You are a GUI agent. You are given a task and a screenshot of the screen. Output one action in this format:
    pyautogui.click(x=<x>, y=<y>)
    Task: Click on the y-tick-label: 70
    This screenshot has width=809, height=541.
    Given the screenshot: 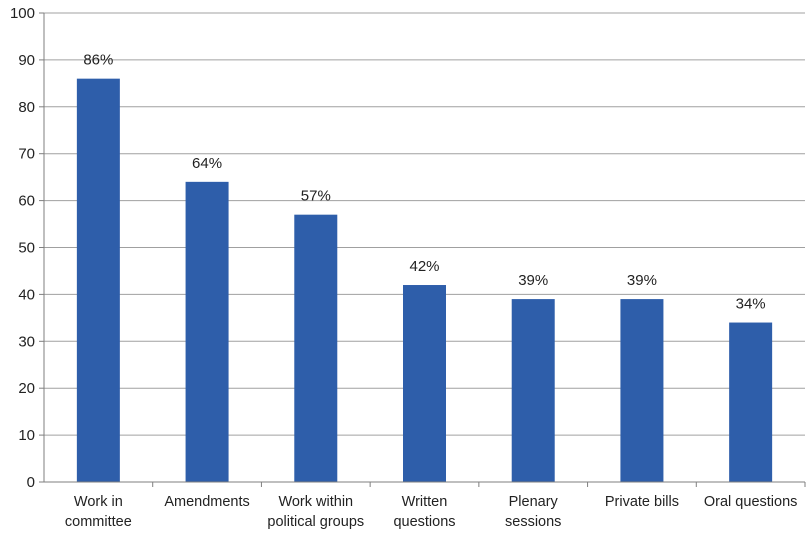 What is the action you would take?
    pyautogui.click(x=26, y=154)
    